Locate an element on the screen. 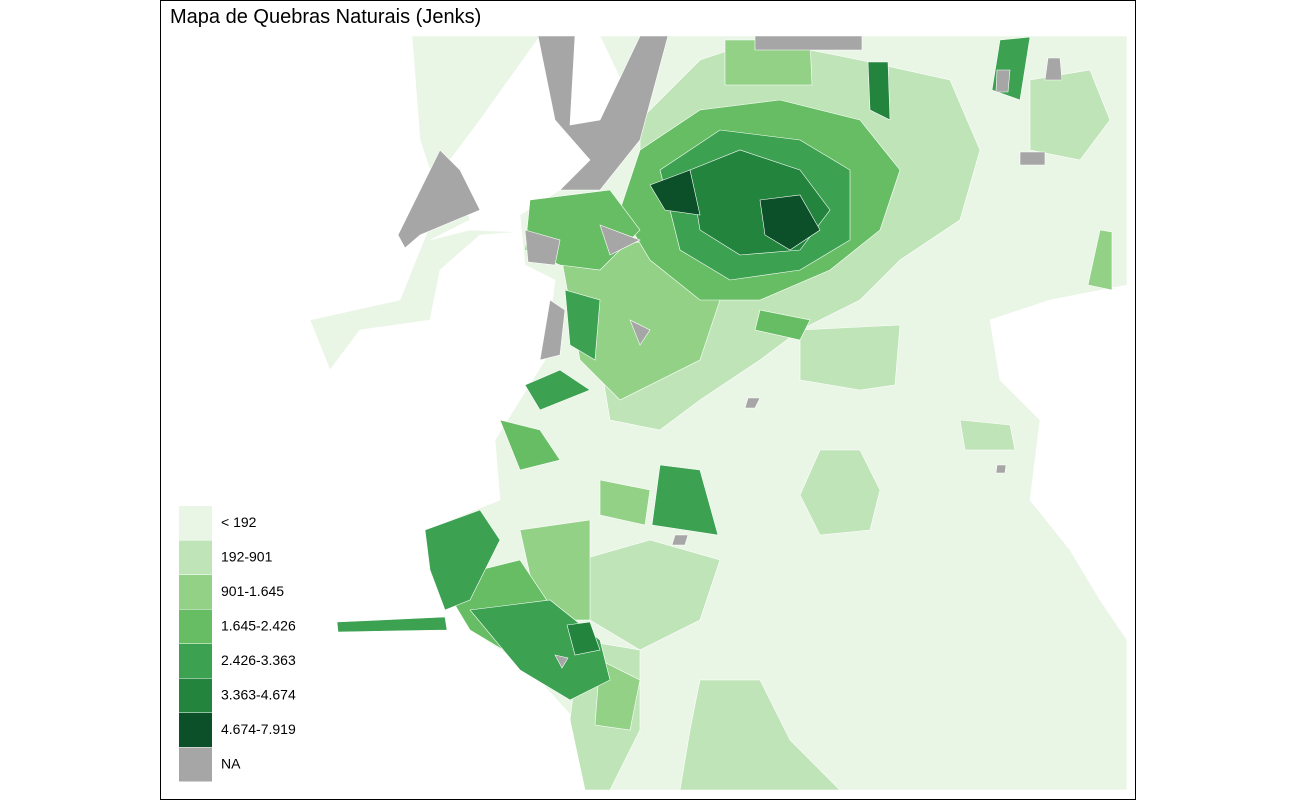 This screenshot has height=800, width=1296. legend-label: < 192 is located at coordinates (239, 522).